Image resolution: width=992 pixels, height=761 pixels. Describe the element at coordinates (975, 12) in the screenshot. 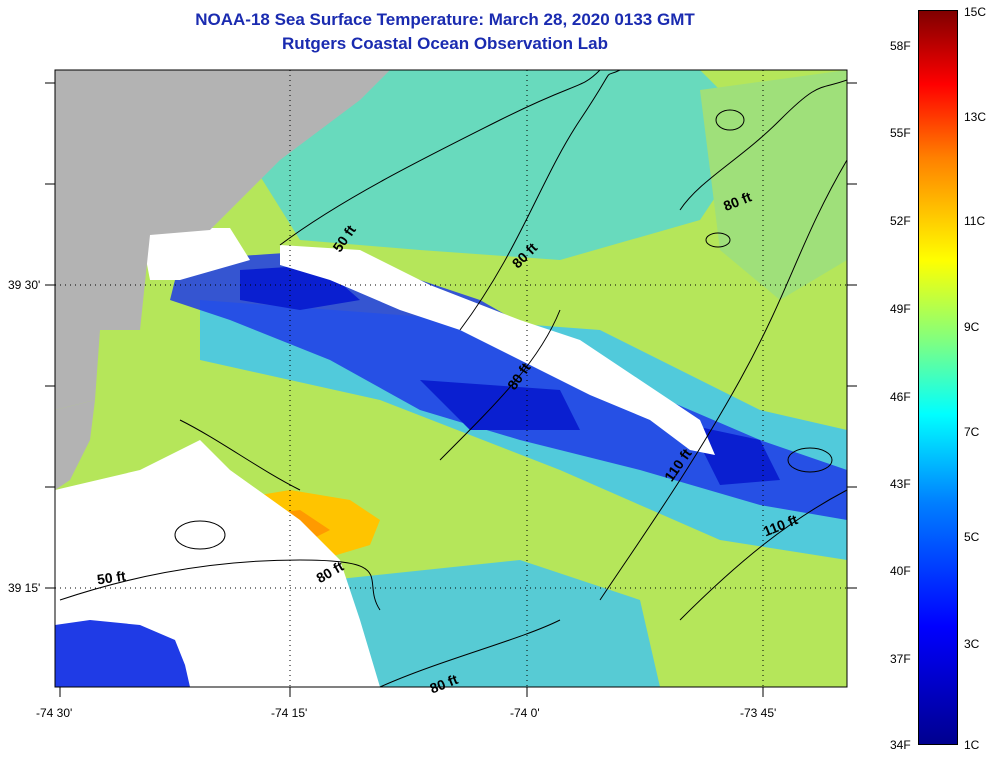

I see `colorbar-c-label: 15C` at that location.